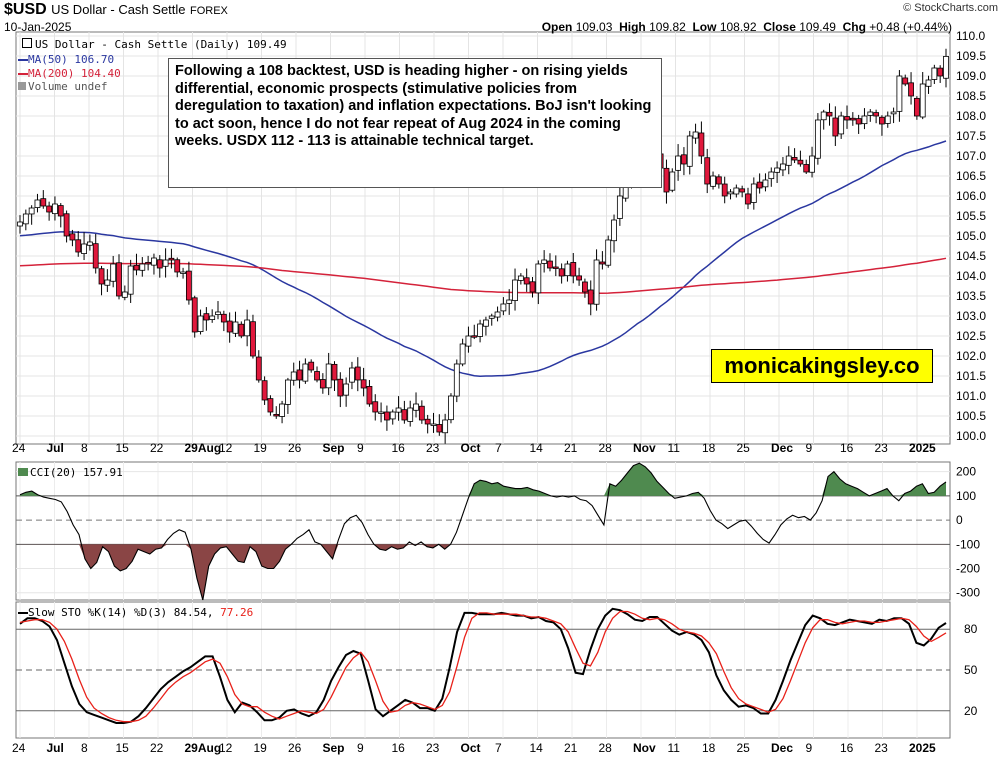 This screenshot has width=1004, height=766. I want to click on x-tick-label: Sep, so click(334, 448).